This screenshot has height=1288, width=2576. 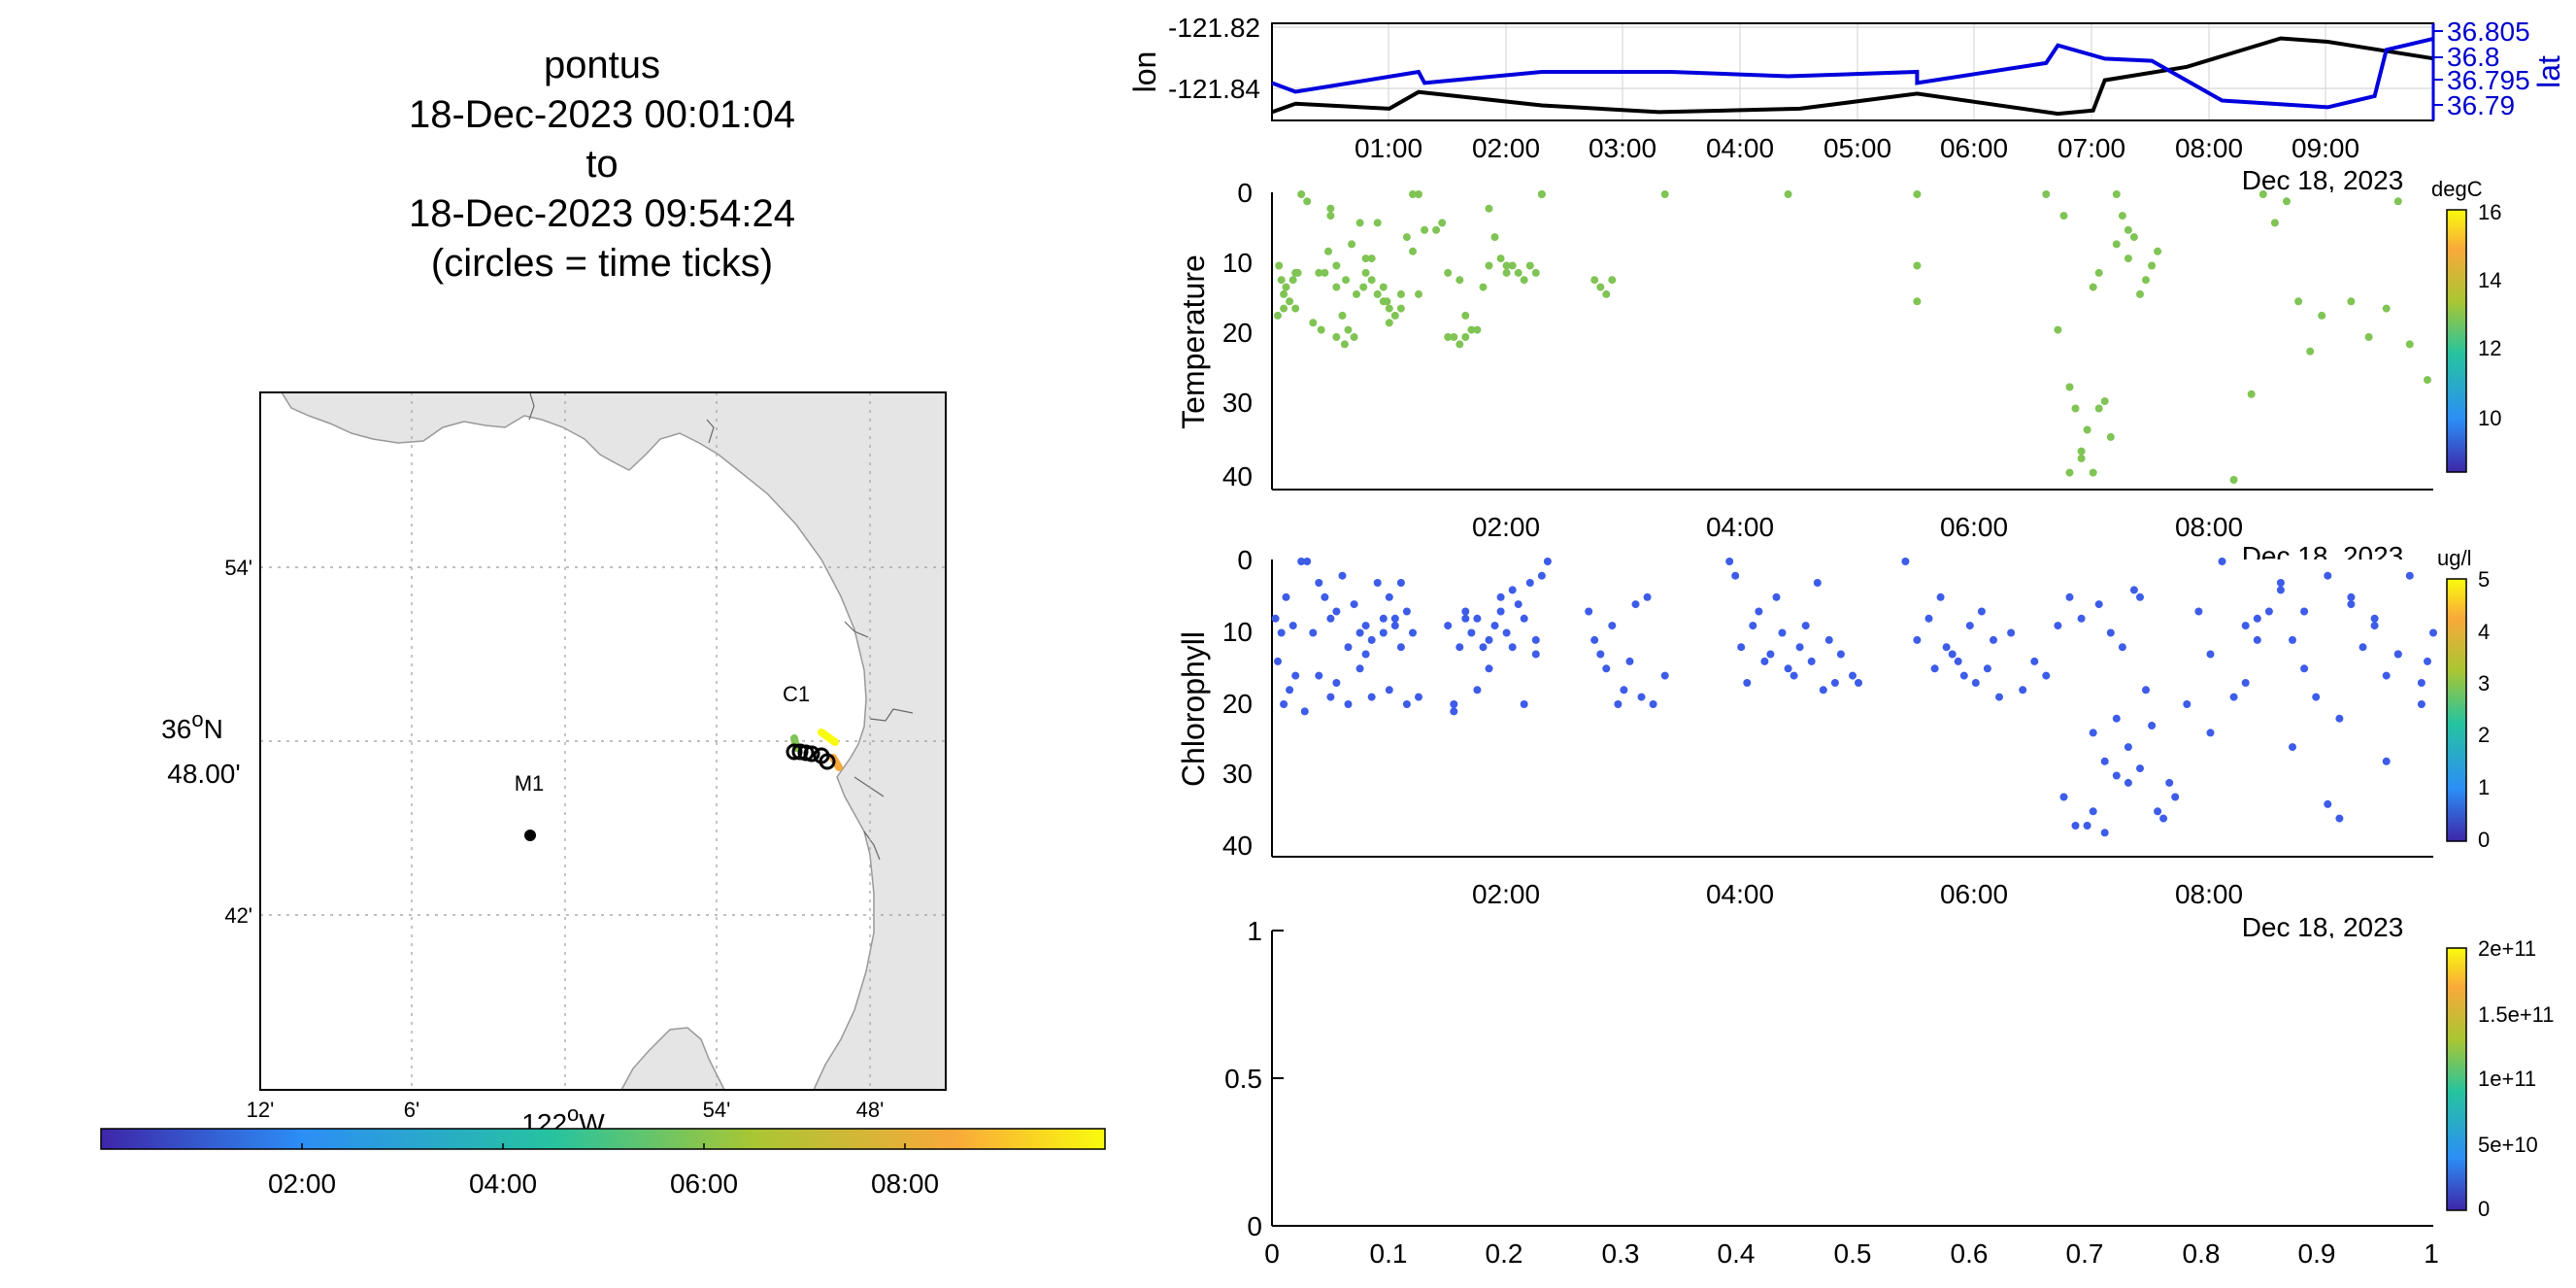 I want to click on map-lon-tick-48: 48', so click(x=870, y=1110).